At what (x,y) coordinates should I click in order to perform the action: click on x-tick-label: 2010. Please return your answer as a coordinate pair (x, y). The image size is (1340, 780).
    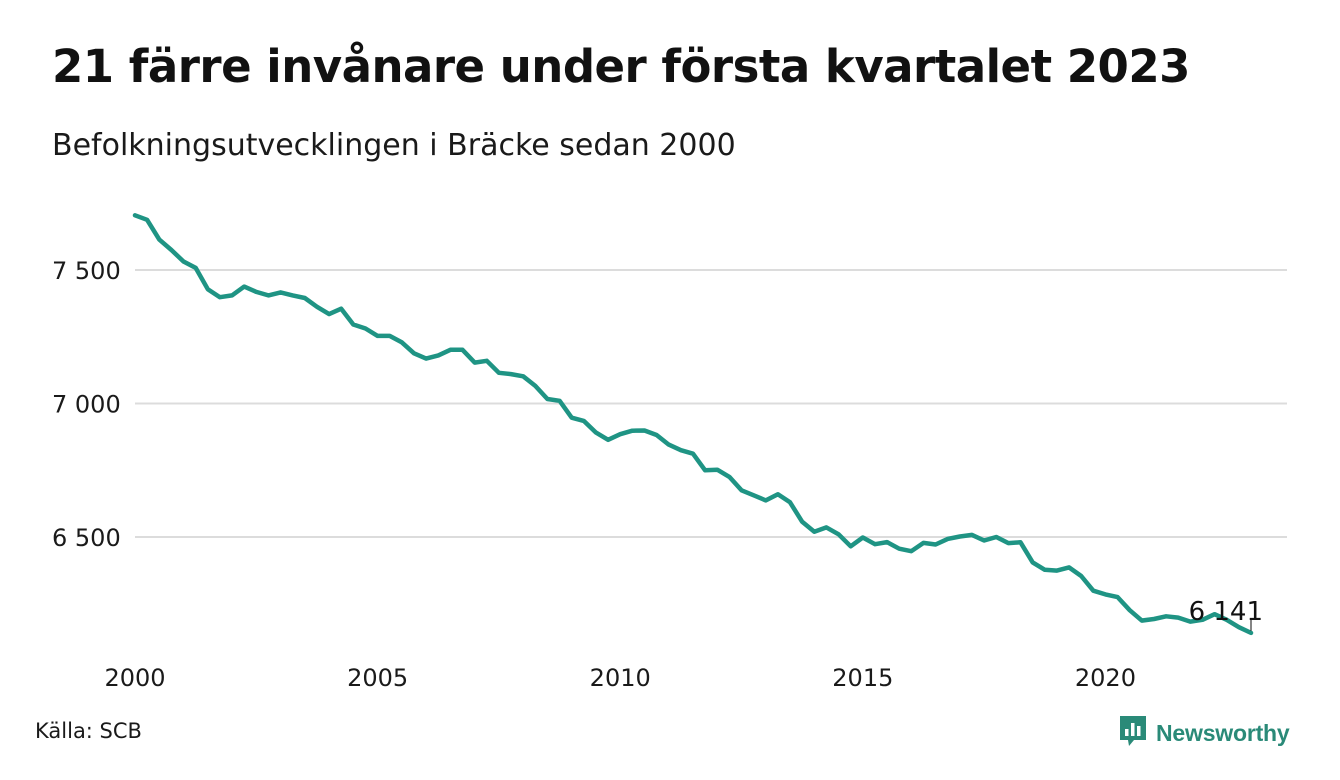
    Looking at the image, I should click on (620, 678).